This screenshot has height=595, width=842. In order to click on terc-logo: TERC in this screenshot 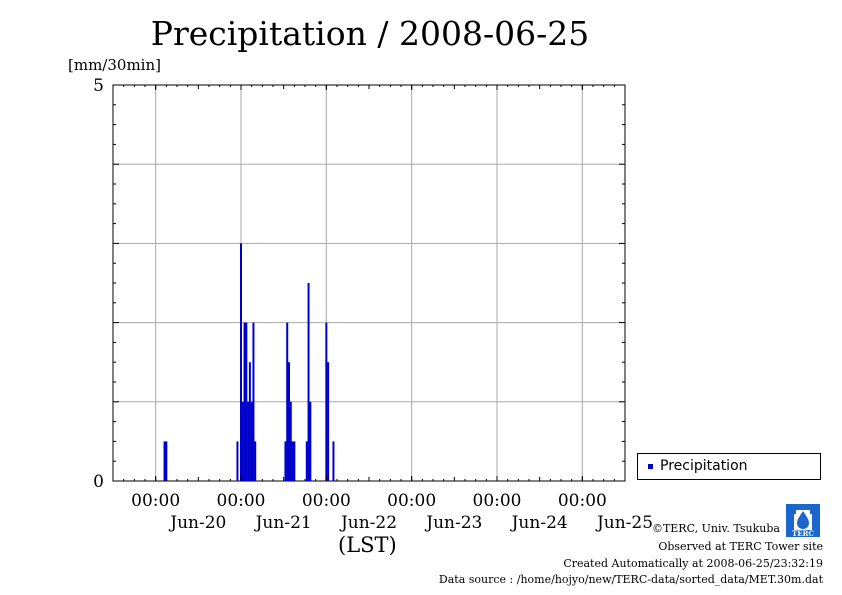, I will do `click(803, 520)`.